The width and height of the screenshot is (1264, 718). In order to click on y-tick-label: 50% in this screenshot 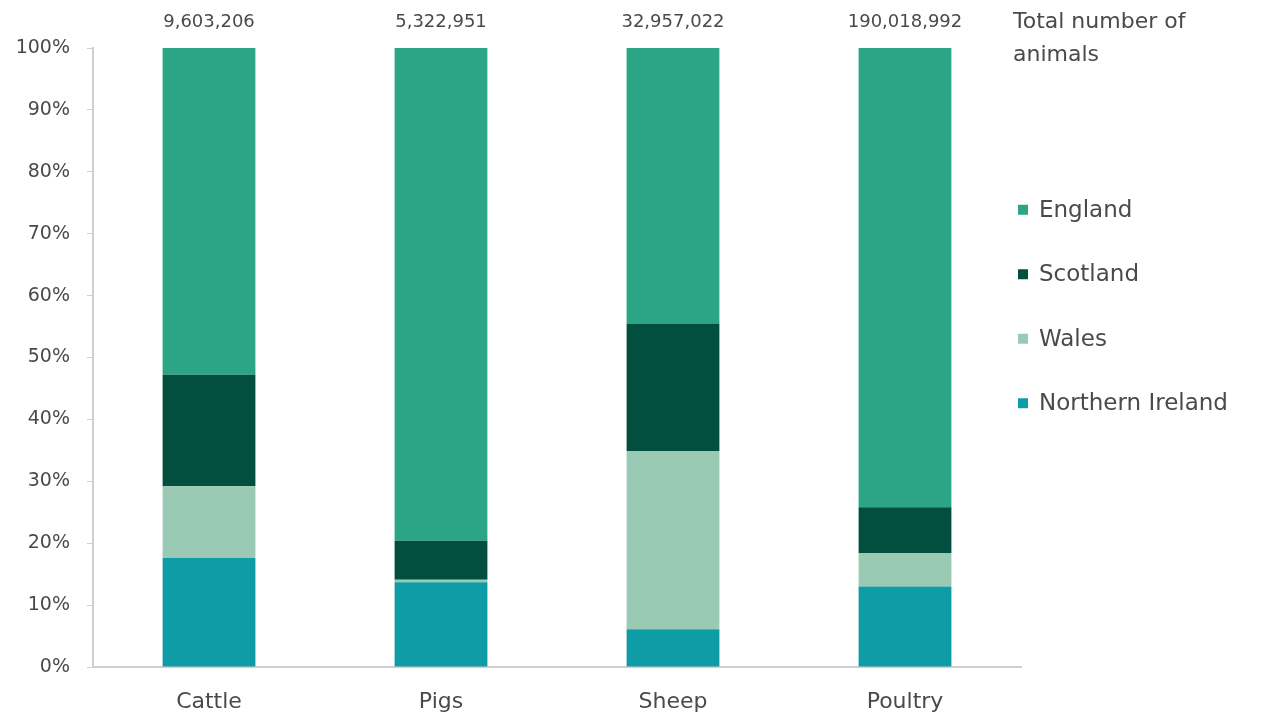, I will do `click(48, 355)`.